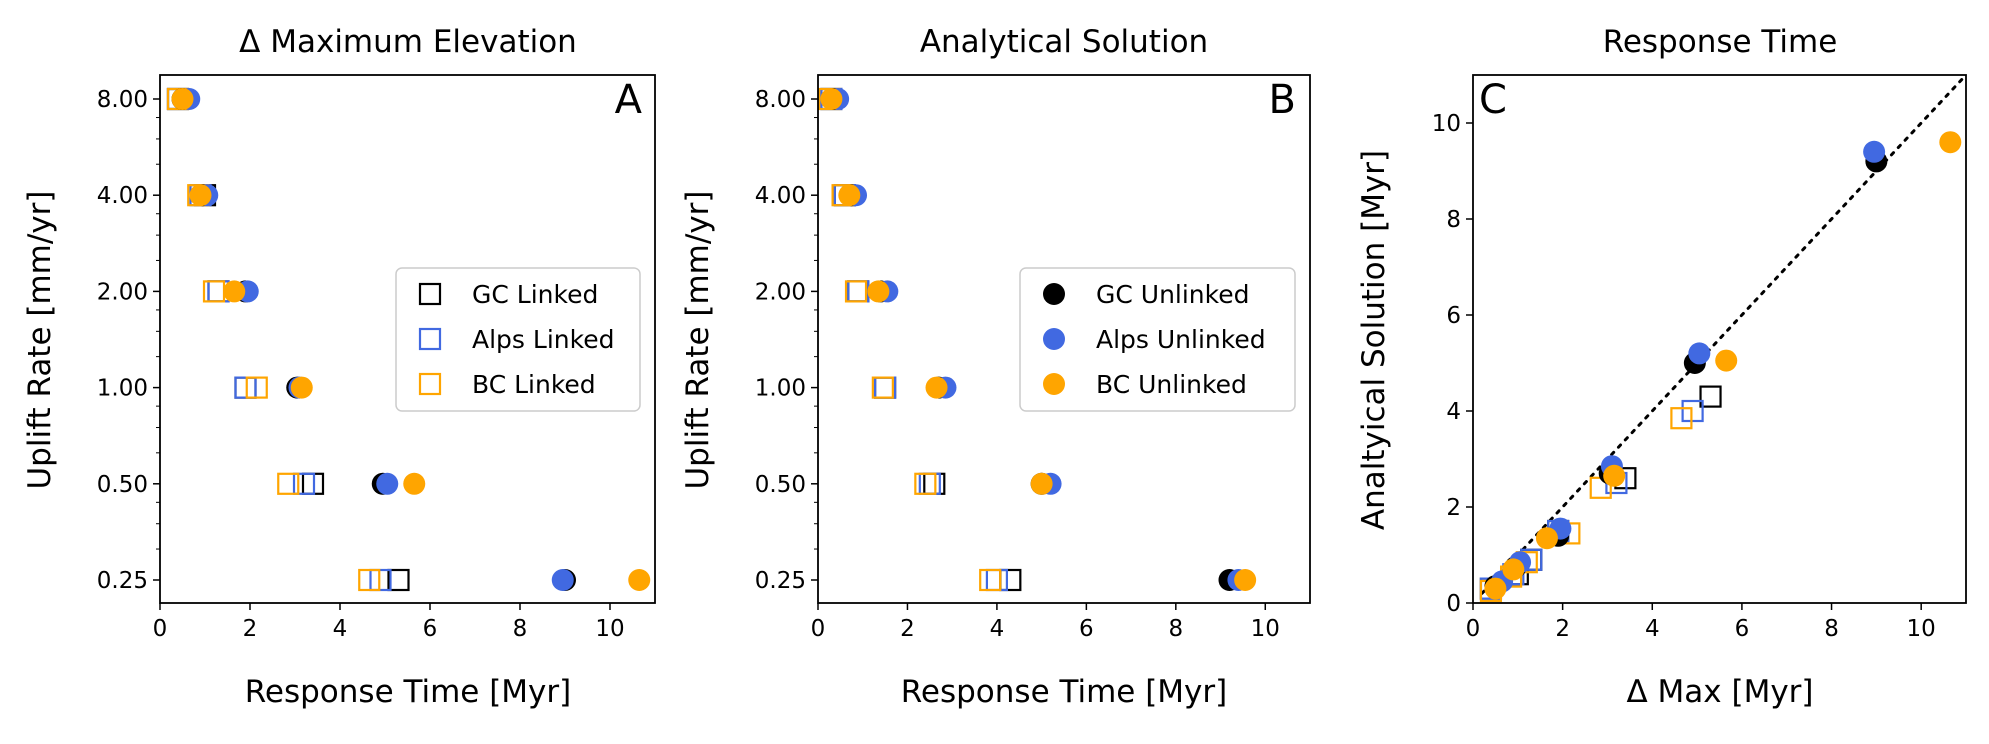  I want to click on legend-label-1: Alps Linked, so click(543, 339).